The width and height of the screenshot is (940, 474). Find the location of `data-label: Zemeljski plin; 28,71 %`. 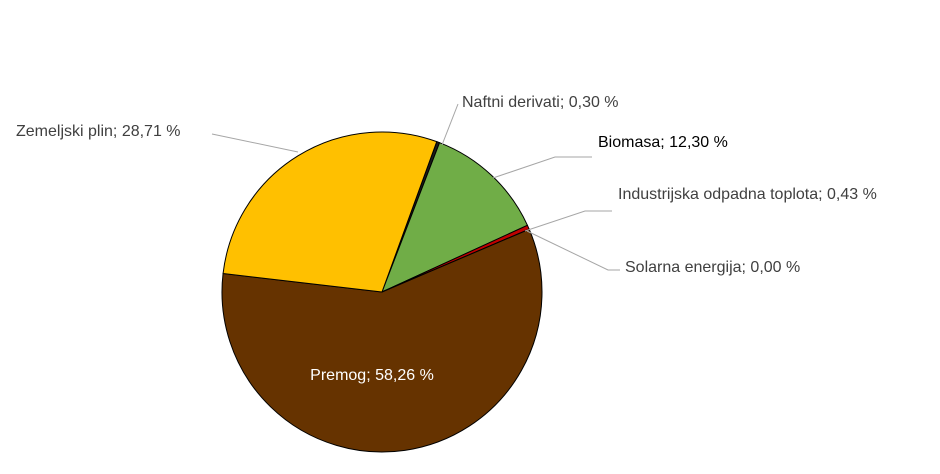

data-label: Zemeljski plin; 28,71 % is located at coordinates (98, 131).